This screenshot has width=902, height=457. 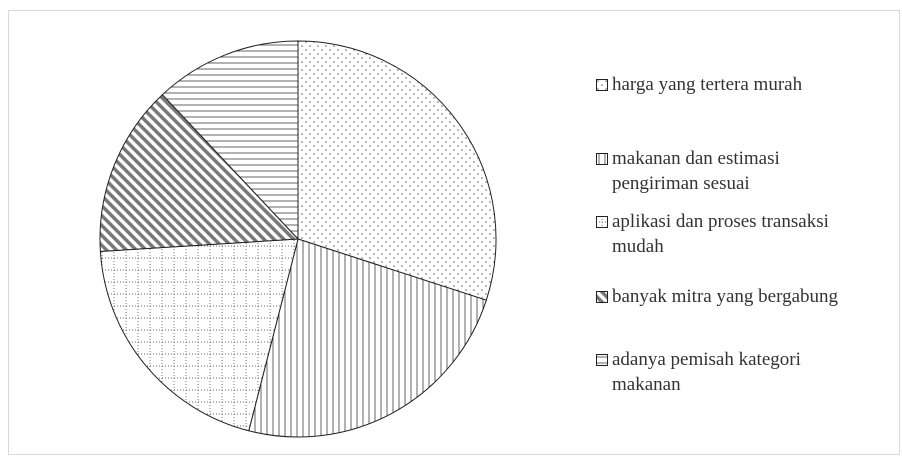 I want to click on legend-label: adanya pemisah kategori makanan, so click(x=706, y=372).